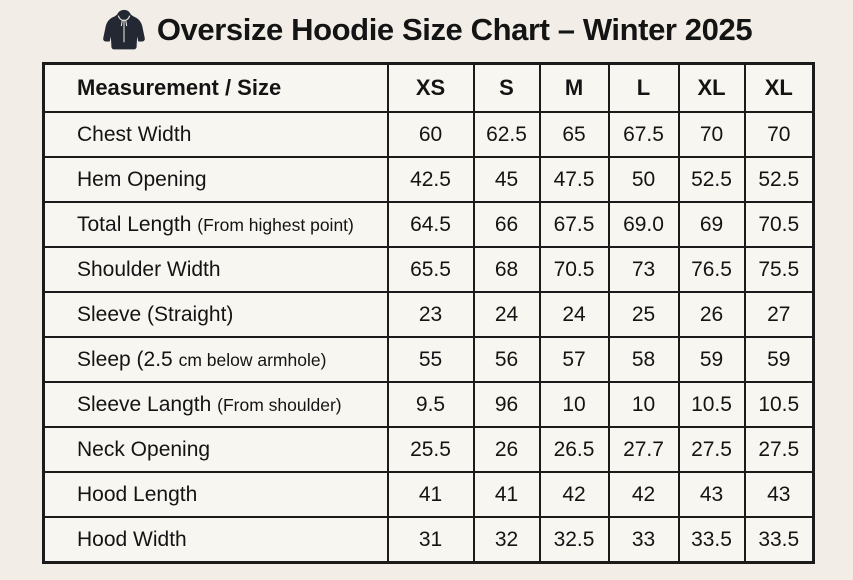  I want to click on table-row: Hood Length 41 41 42 42 43 43, so click(428, 494).